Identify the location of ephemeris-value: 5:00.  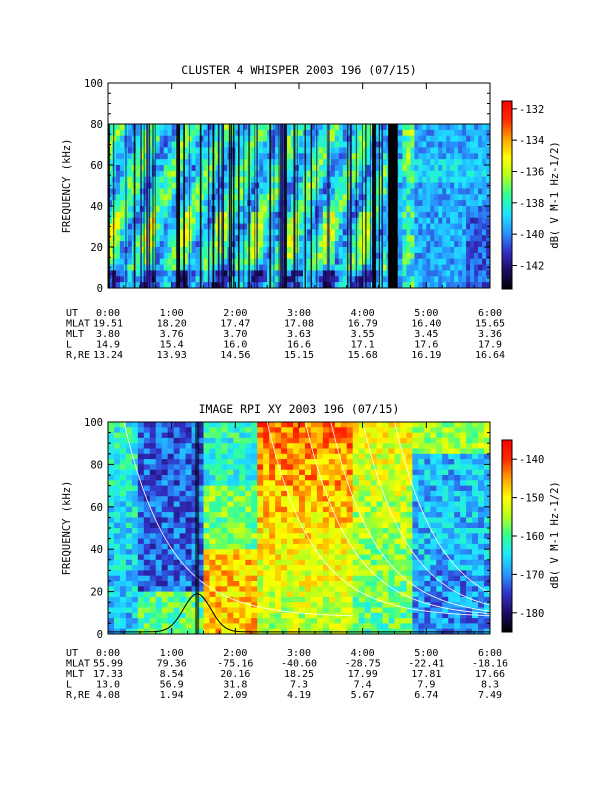
(426, 313).